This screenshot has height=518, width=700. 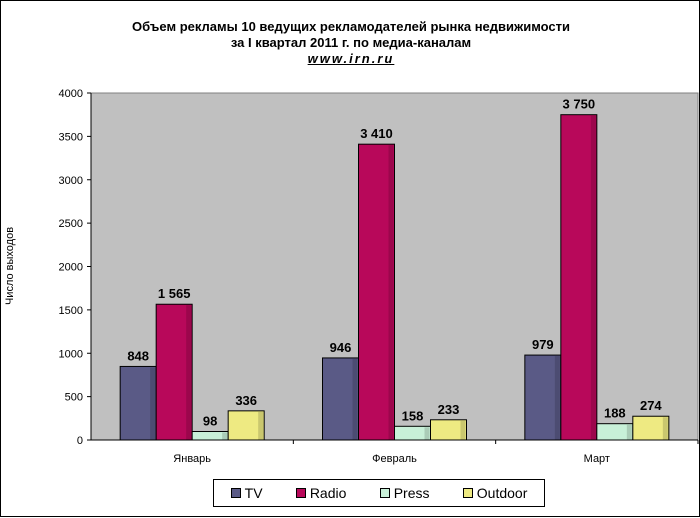 I want to click on y-tick-label: 3000, so click(x=71, y=181).